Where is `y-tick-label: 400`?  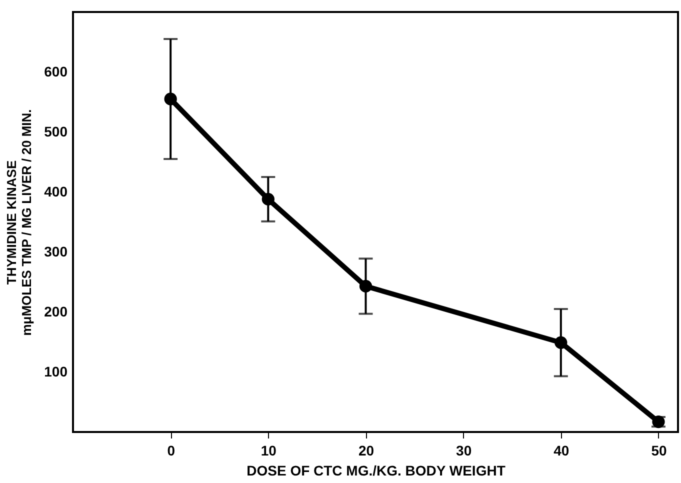 y-tick-label: 400 is located at coordinates (56, 192).